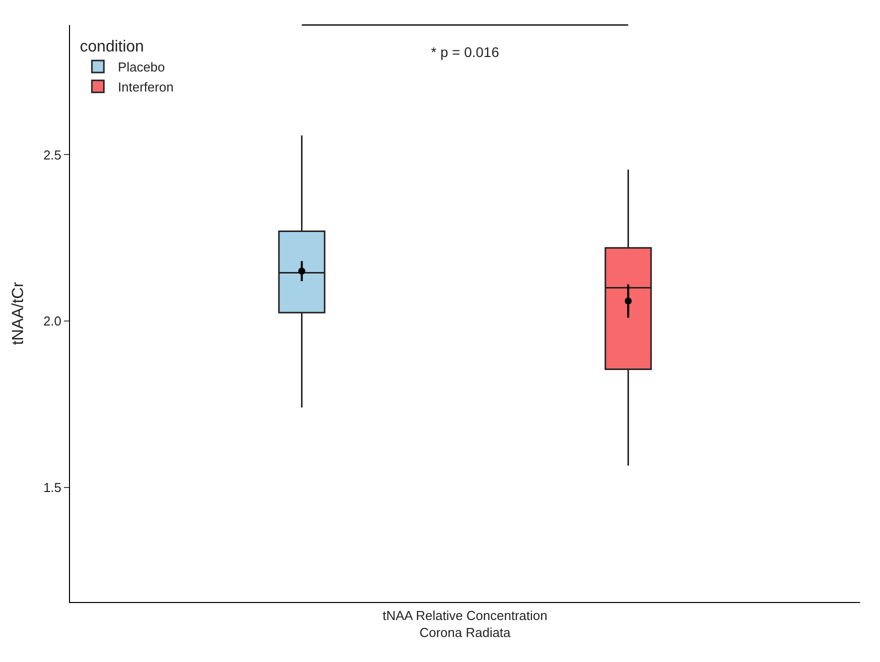 The image size is (880, 662). What do you see at coordinates (52, 321) in the screenshot?
I see `y-tick-label: 2.0` at bounding box center [52, 321].